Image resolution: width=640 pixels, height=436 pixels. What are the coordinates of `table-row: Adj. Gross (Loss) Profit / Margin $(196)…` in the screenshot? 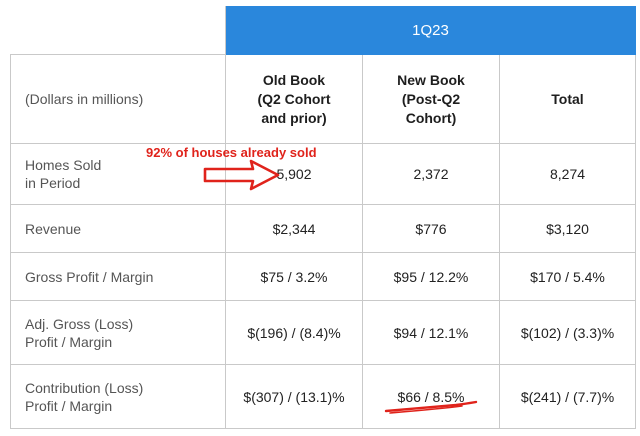 It's located at (323, 332).